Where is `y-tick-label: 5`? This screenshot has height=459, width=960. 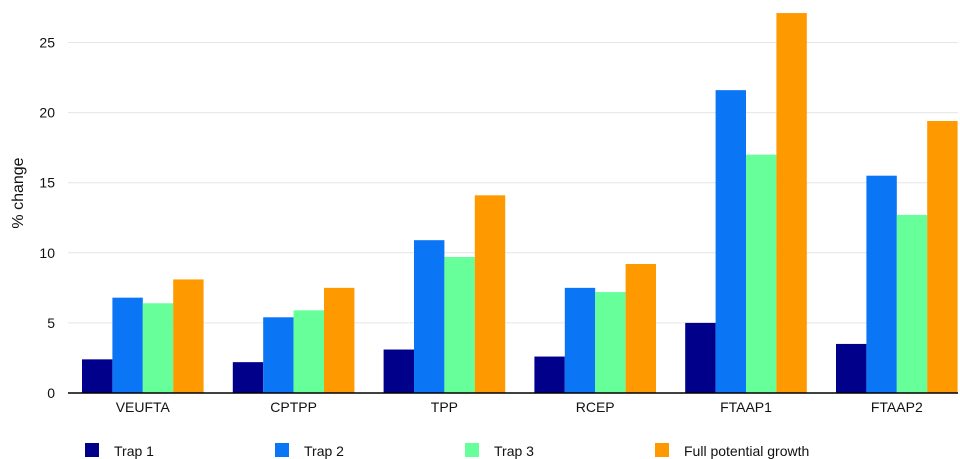
y-tick-label: 5 is located at coordinates (51, 323).